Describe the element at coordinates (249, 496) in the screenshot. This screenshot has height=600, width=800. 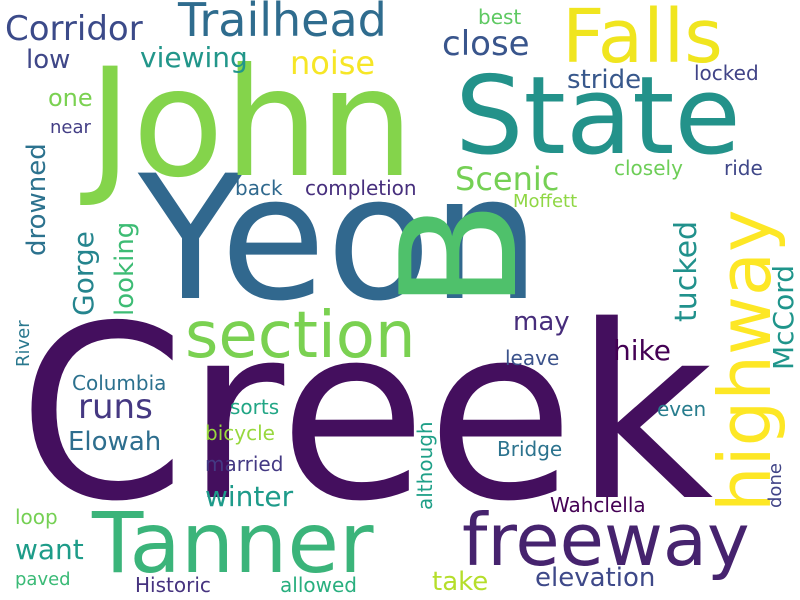
I see `word-winter: winter` at that location.